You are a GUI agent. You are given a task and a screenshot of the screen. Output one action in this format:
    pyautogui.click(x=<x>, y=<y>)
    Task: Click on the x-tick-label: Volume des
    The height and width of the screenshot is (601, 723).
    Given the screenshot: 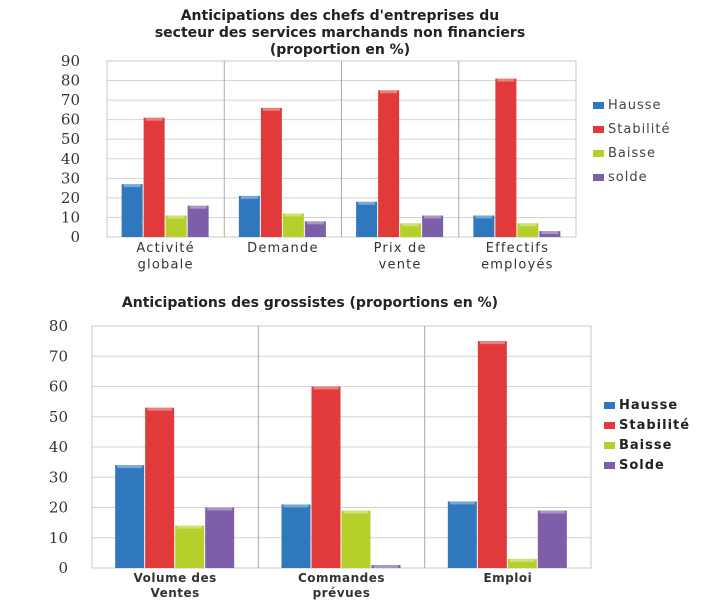 What is the action you would take?
    pyautogui.click(x=175, y=578)
    